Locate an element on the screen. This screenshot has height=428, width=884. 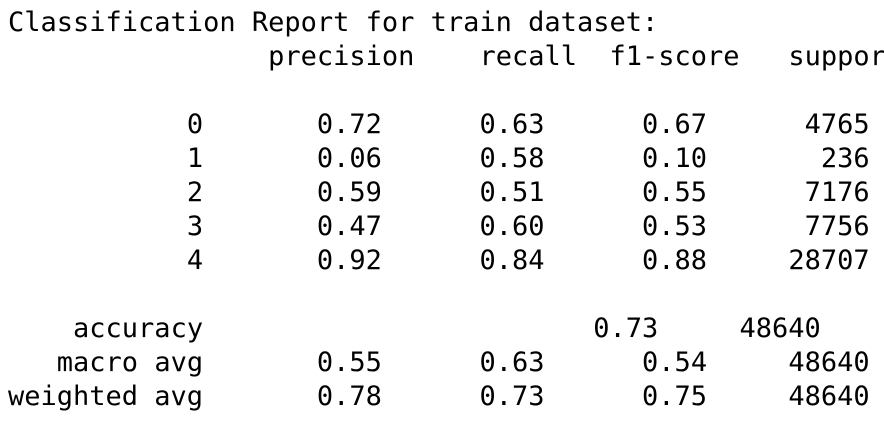
row-label: 4 is located at coordinates (195, 260).